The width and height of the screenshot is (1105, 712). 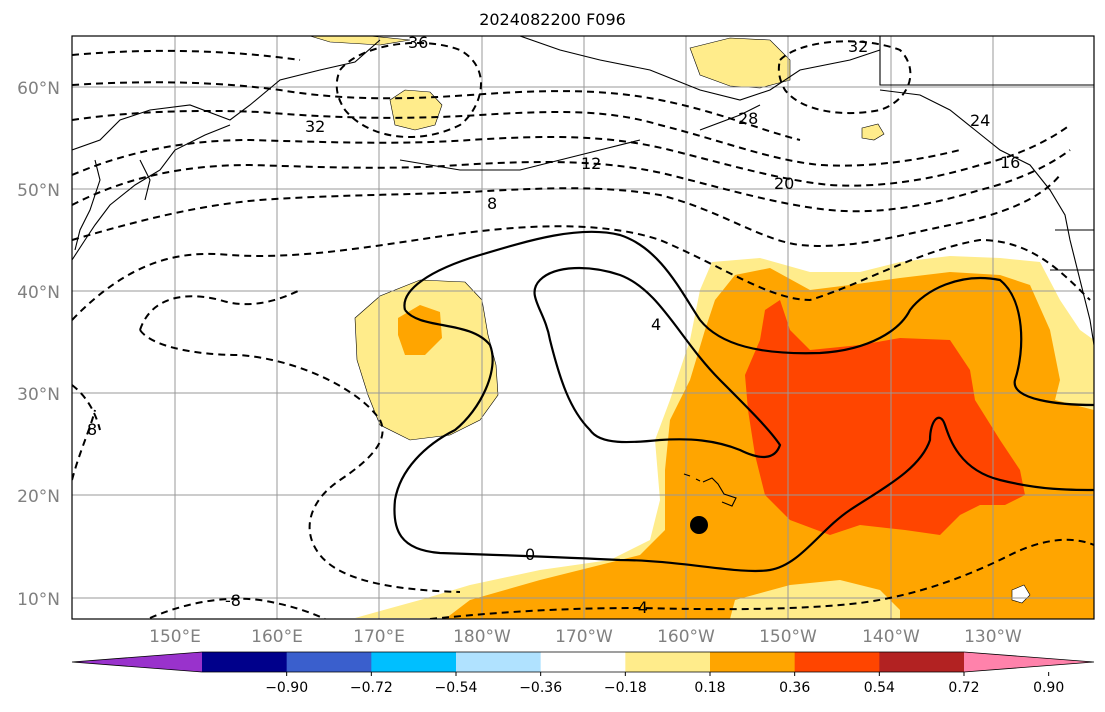 What do you see at coordinates (286, 688) in the screenshot?
I see `colorbar-tick-label: −0.90` at bounding box center [286, 688].